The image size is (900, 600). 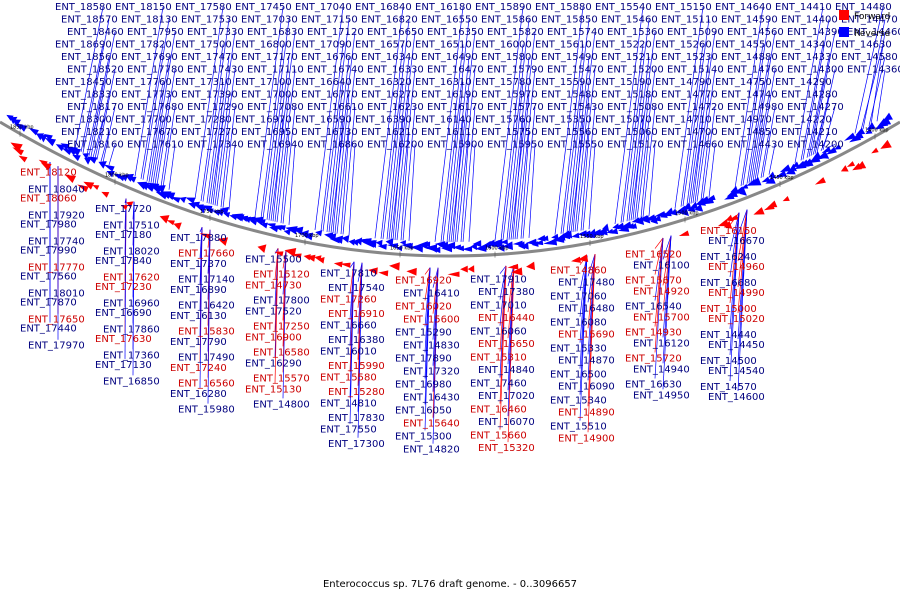 I want to click on gene-label-inner: ENT_16430, so click(x=431, y=398).